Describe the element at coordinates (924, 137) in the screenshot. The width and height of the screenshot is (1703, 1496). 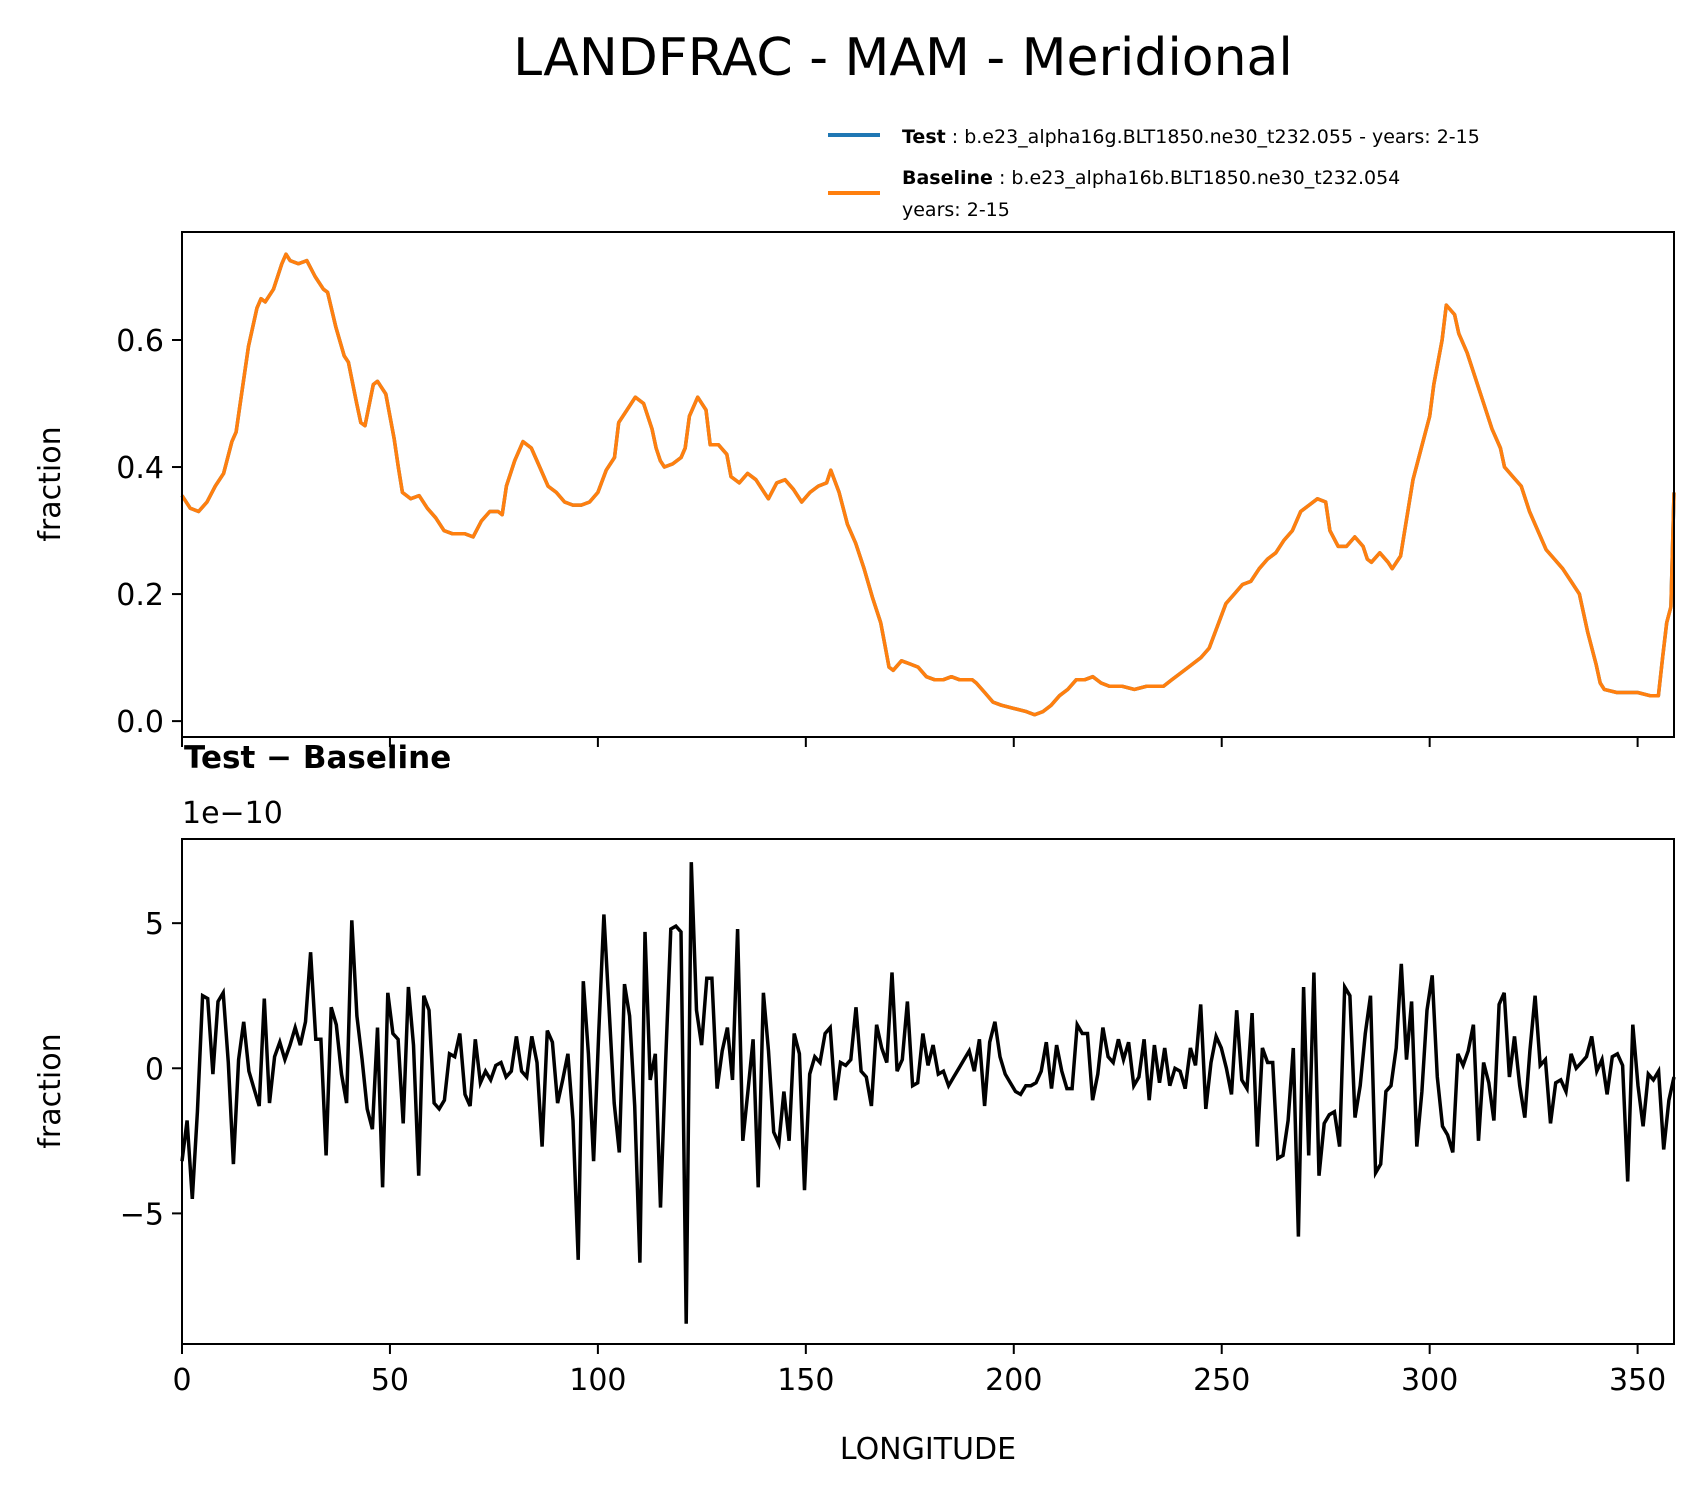
I see `legend-test-label-bold: Test` at that location.